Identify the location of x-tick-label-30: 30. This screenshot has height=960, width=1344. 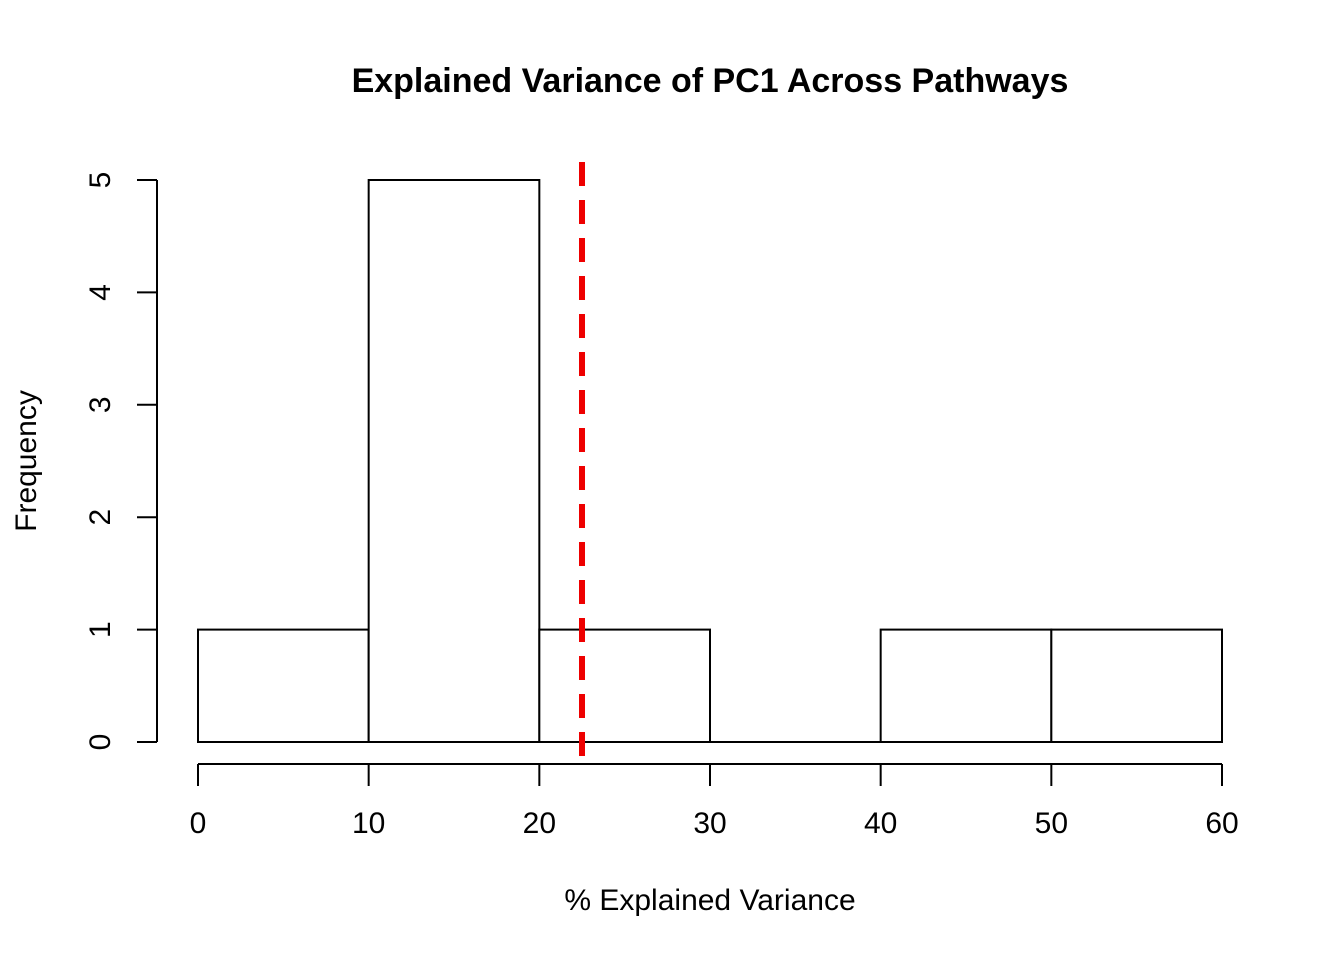
(709, 823).